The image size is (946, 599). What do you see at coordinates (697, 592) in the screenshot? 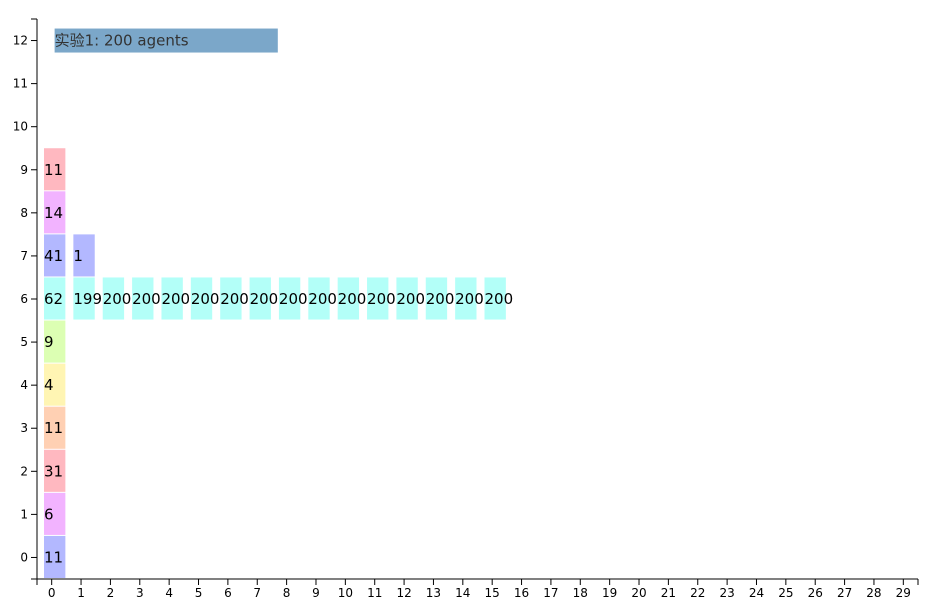
I see `x-tick-label: 22` at bounding box center [697, 592].